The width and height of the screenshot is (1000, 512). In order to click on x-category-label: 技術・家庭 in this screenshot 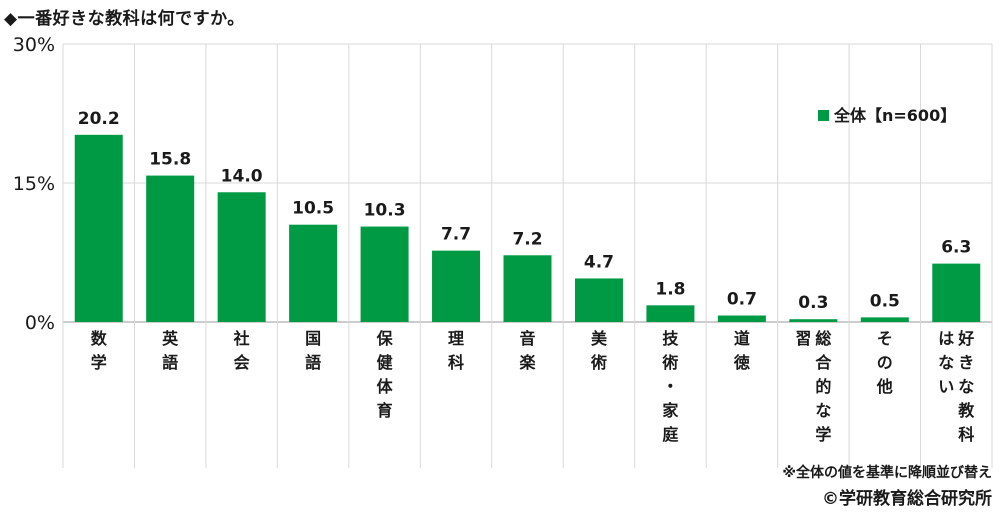, I will do `click(670, 386)`.